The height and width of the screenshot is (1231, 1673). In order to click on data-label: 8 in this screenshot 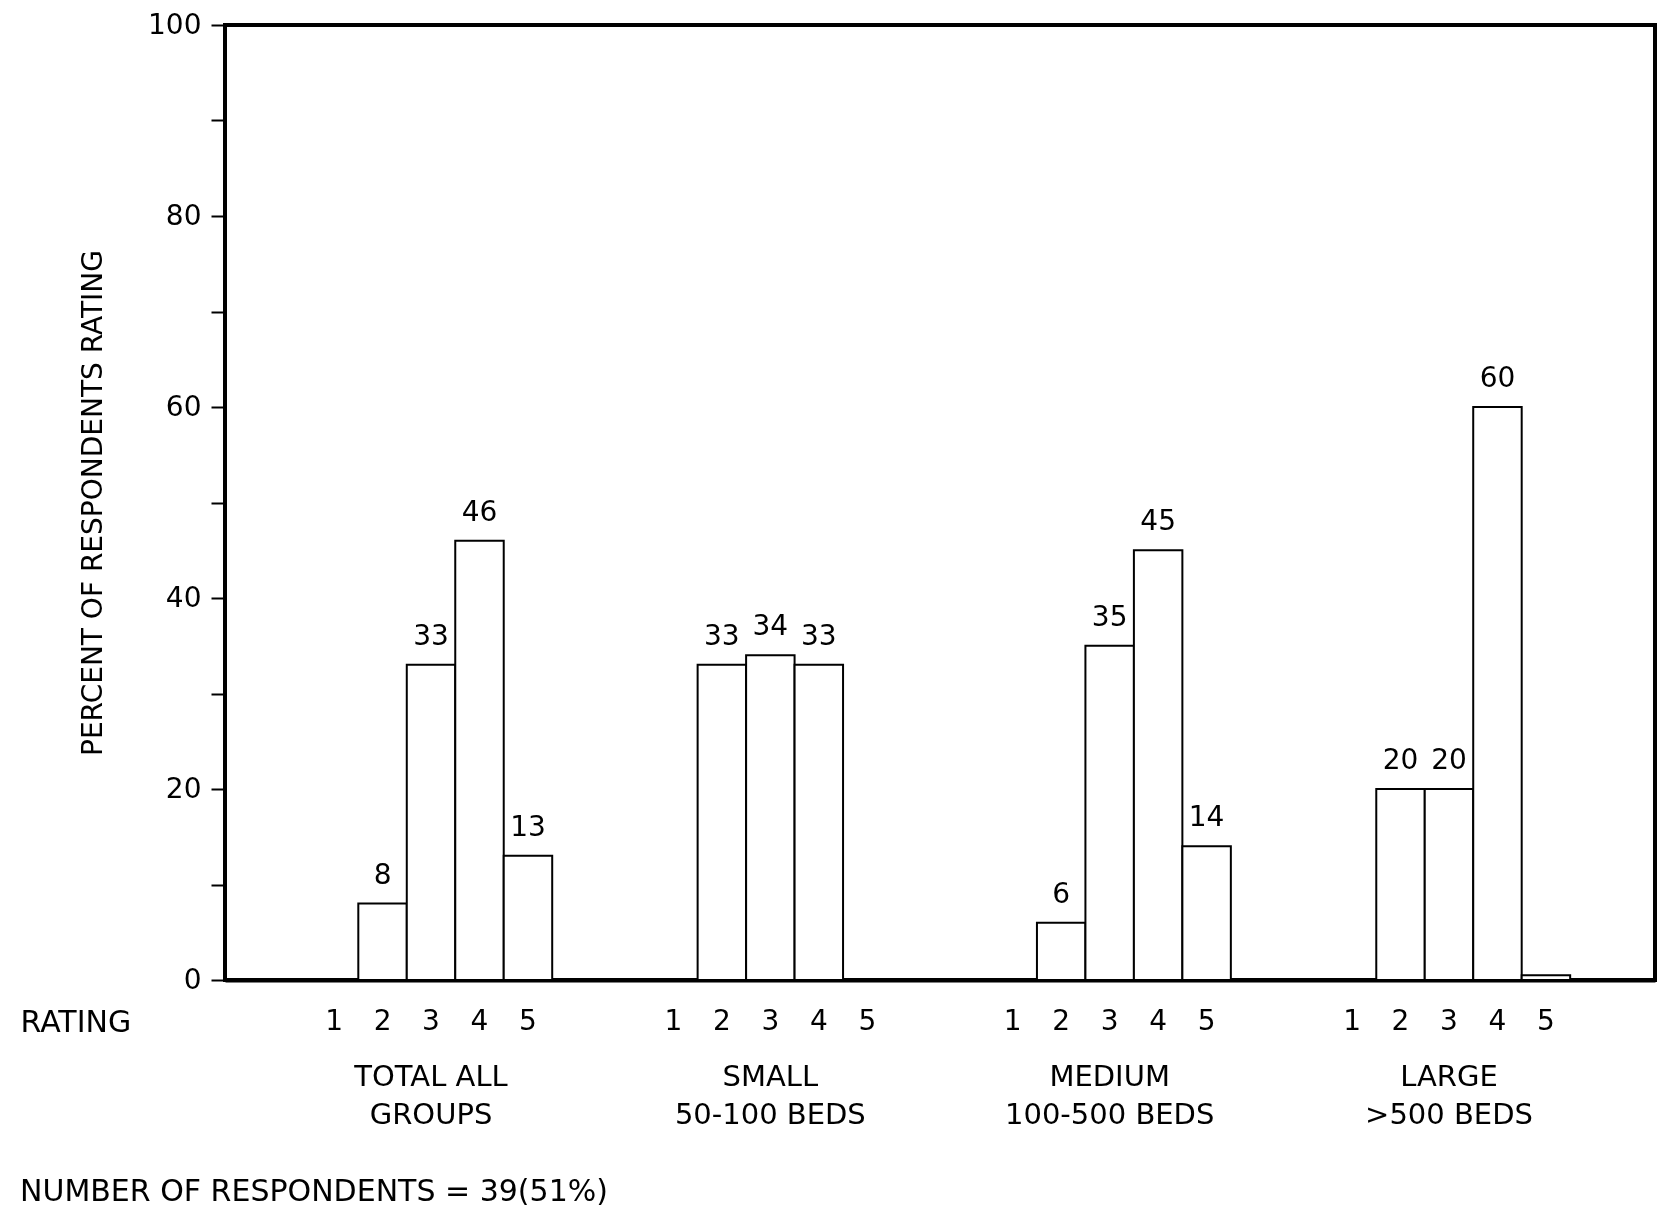, I will do `click(382, 874)`.